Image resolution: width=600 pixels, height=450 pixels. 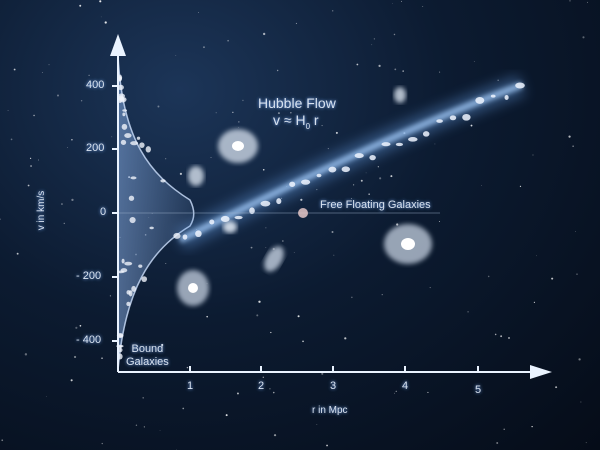 I want to click on y-tick: - 400, so click(x=89, y=340).